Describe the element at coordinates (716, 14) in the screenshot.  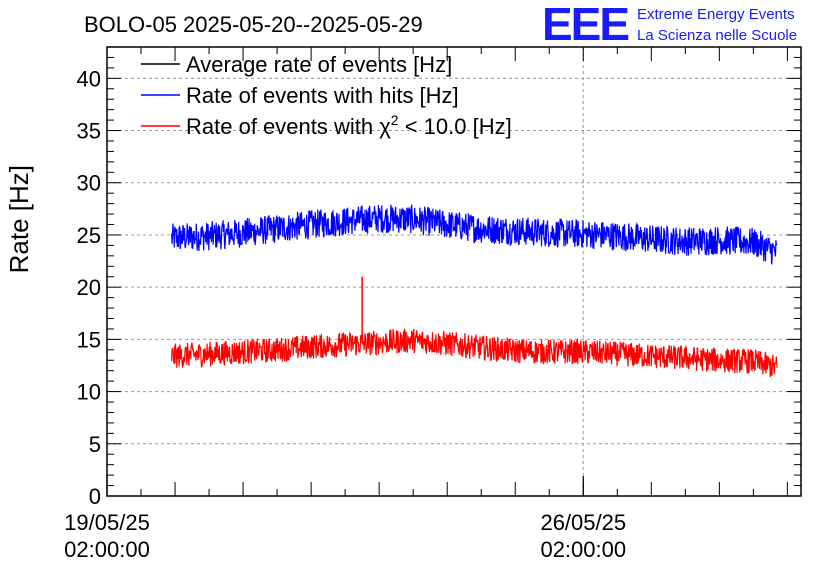
I see `eee-logo-line1: Extreme Energy Events` at that location.